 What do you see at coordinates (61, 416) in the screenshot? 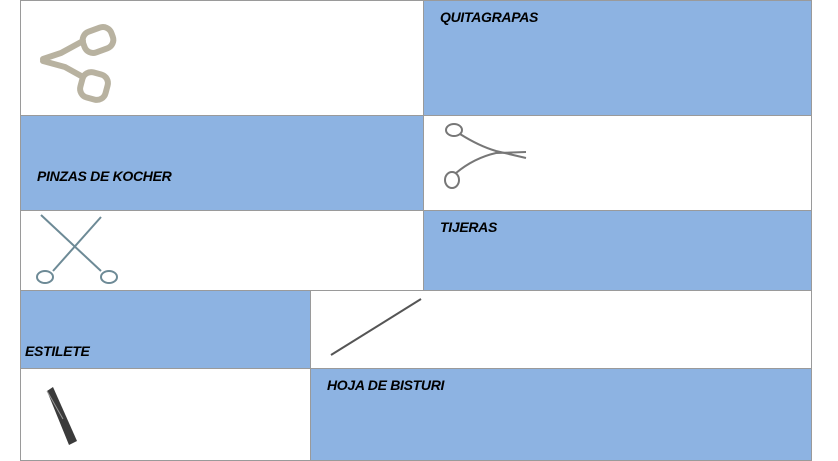
I see `scalpel-blade-image` at bounding box center [61, 416].